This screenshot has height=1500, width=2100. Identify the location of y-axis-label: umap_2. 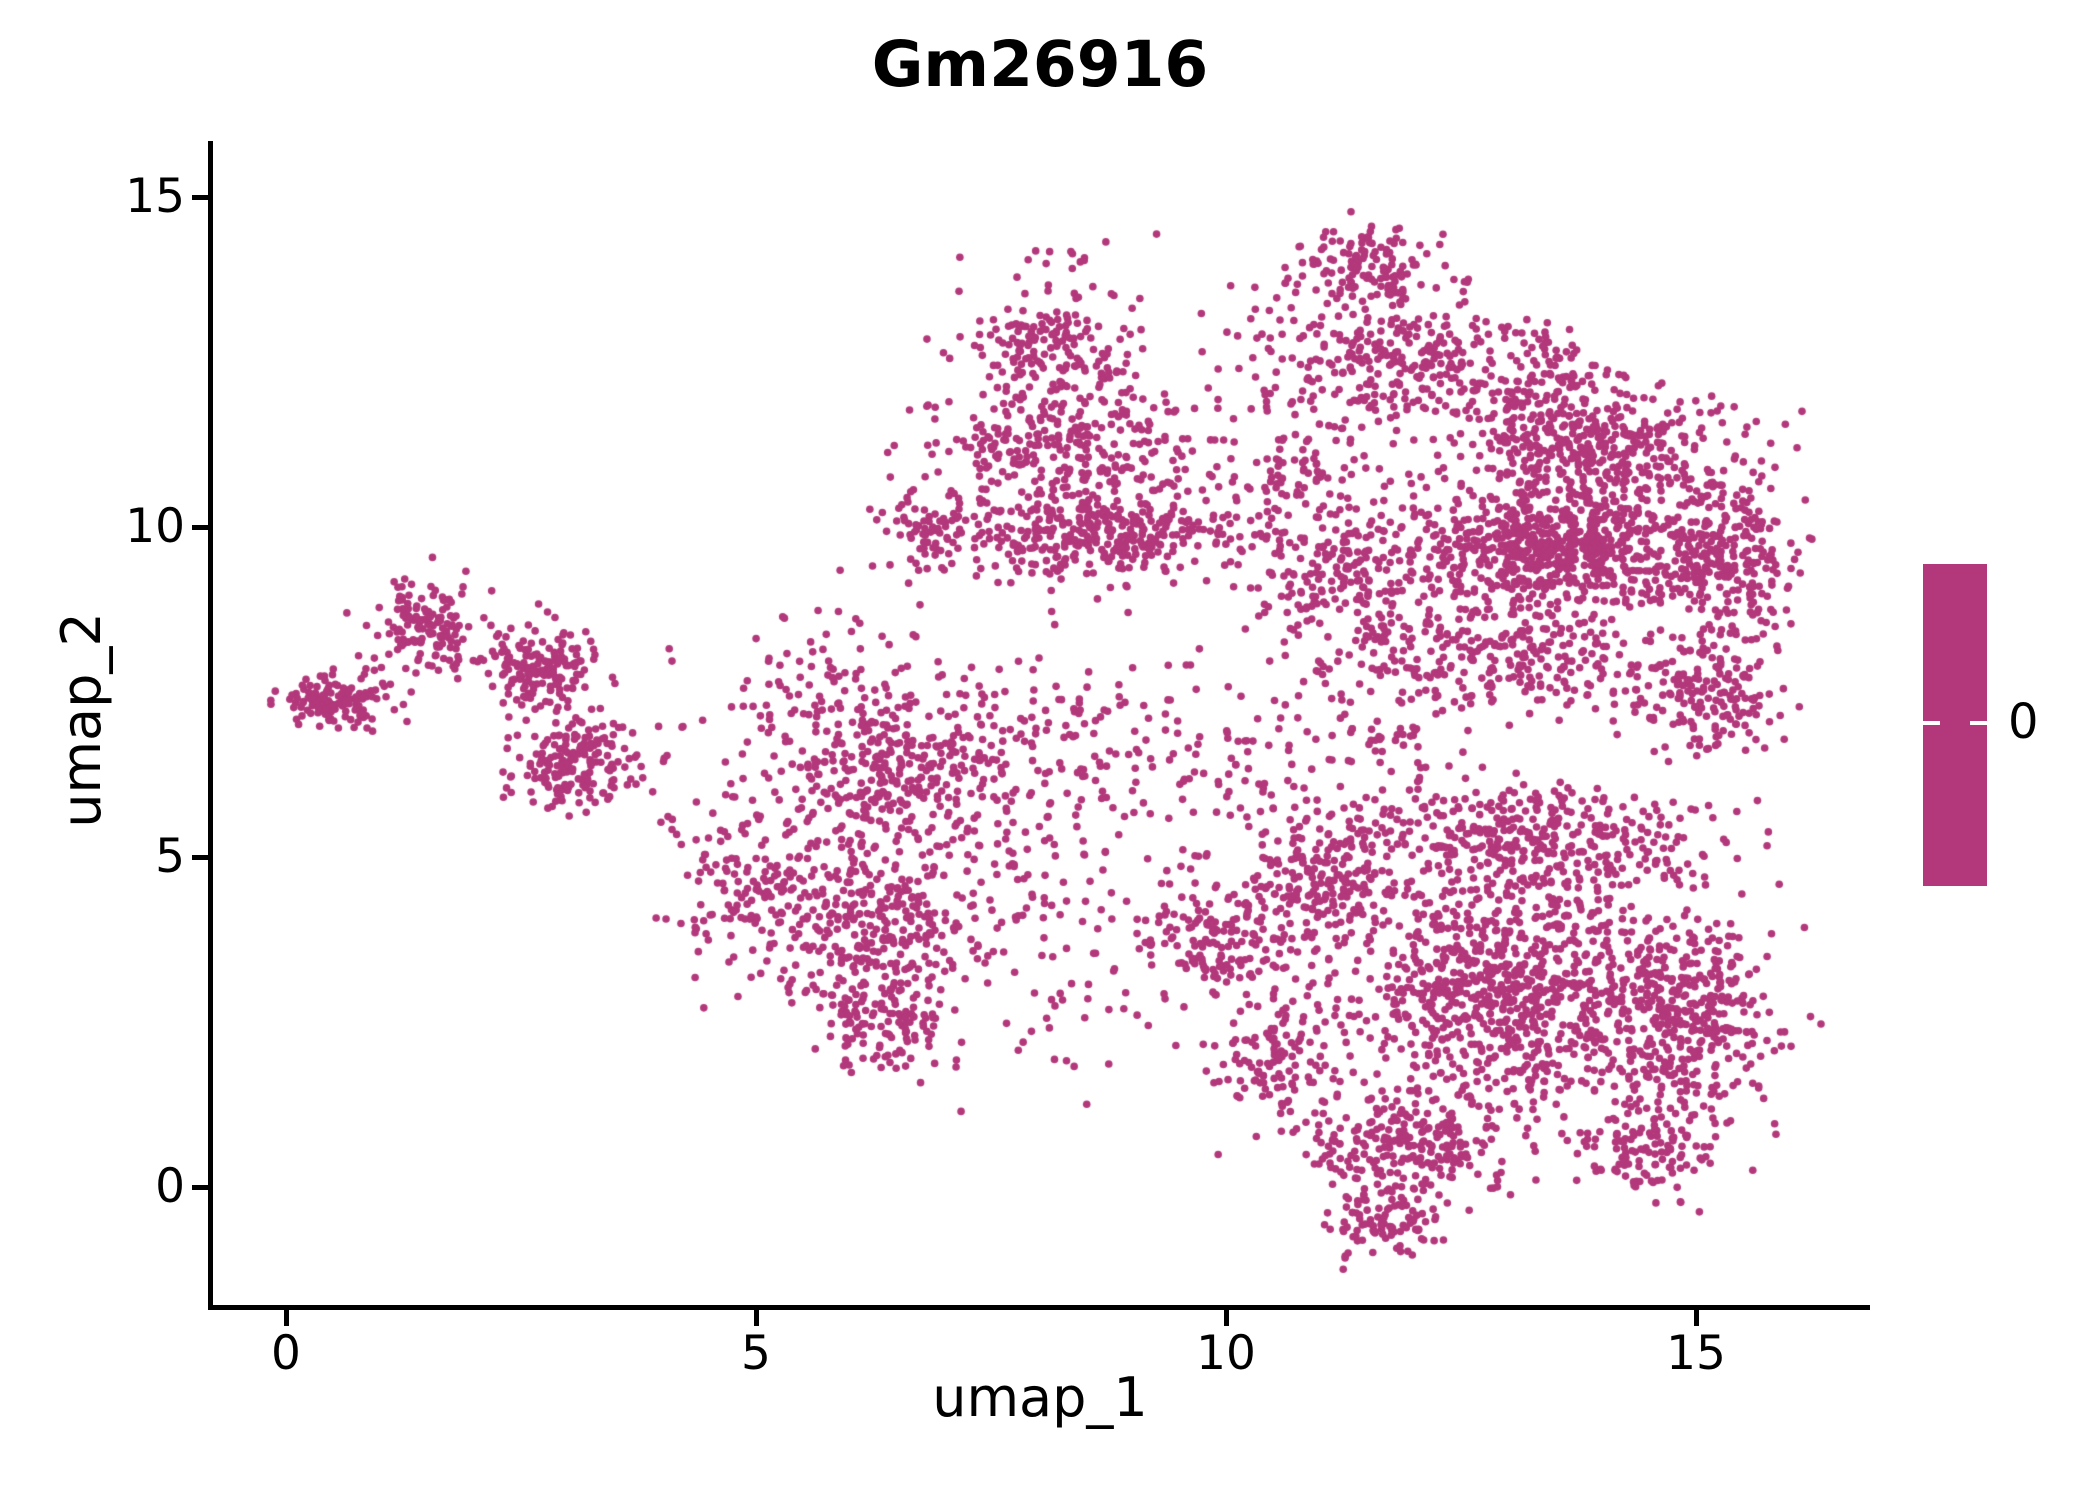
(81, 720).